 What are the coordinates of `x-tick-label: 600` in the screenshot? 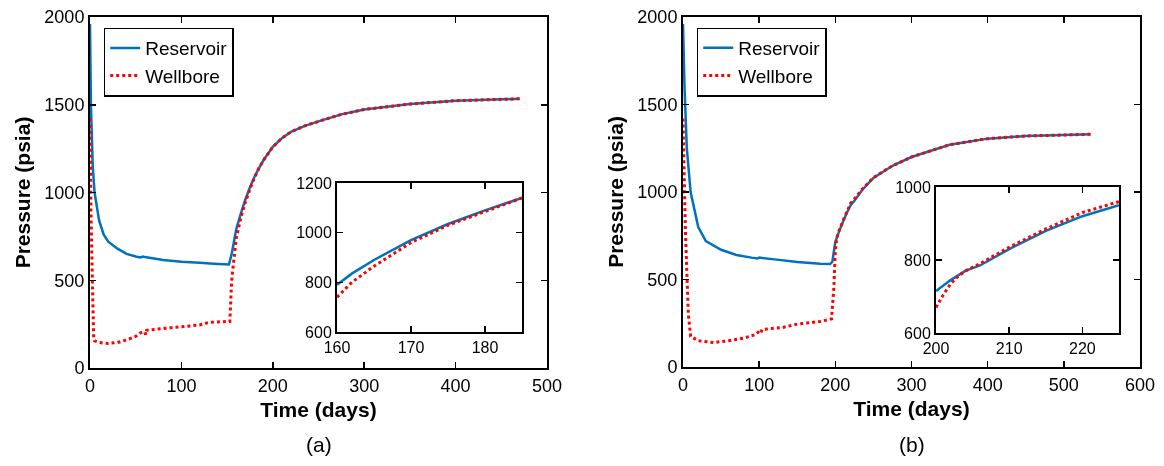 It's located at (1140, 384).